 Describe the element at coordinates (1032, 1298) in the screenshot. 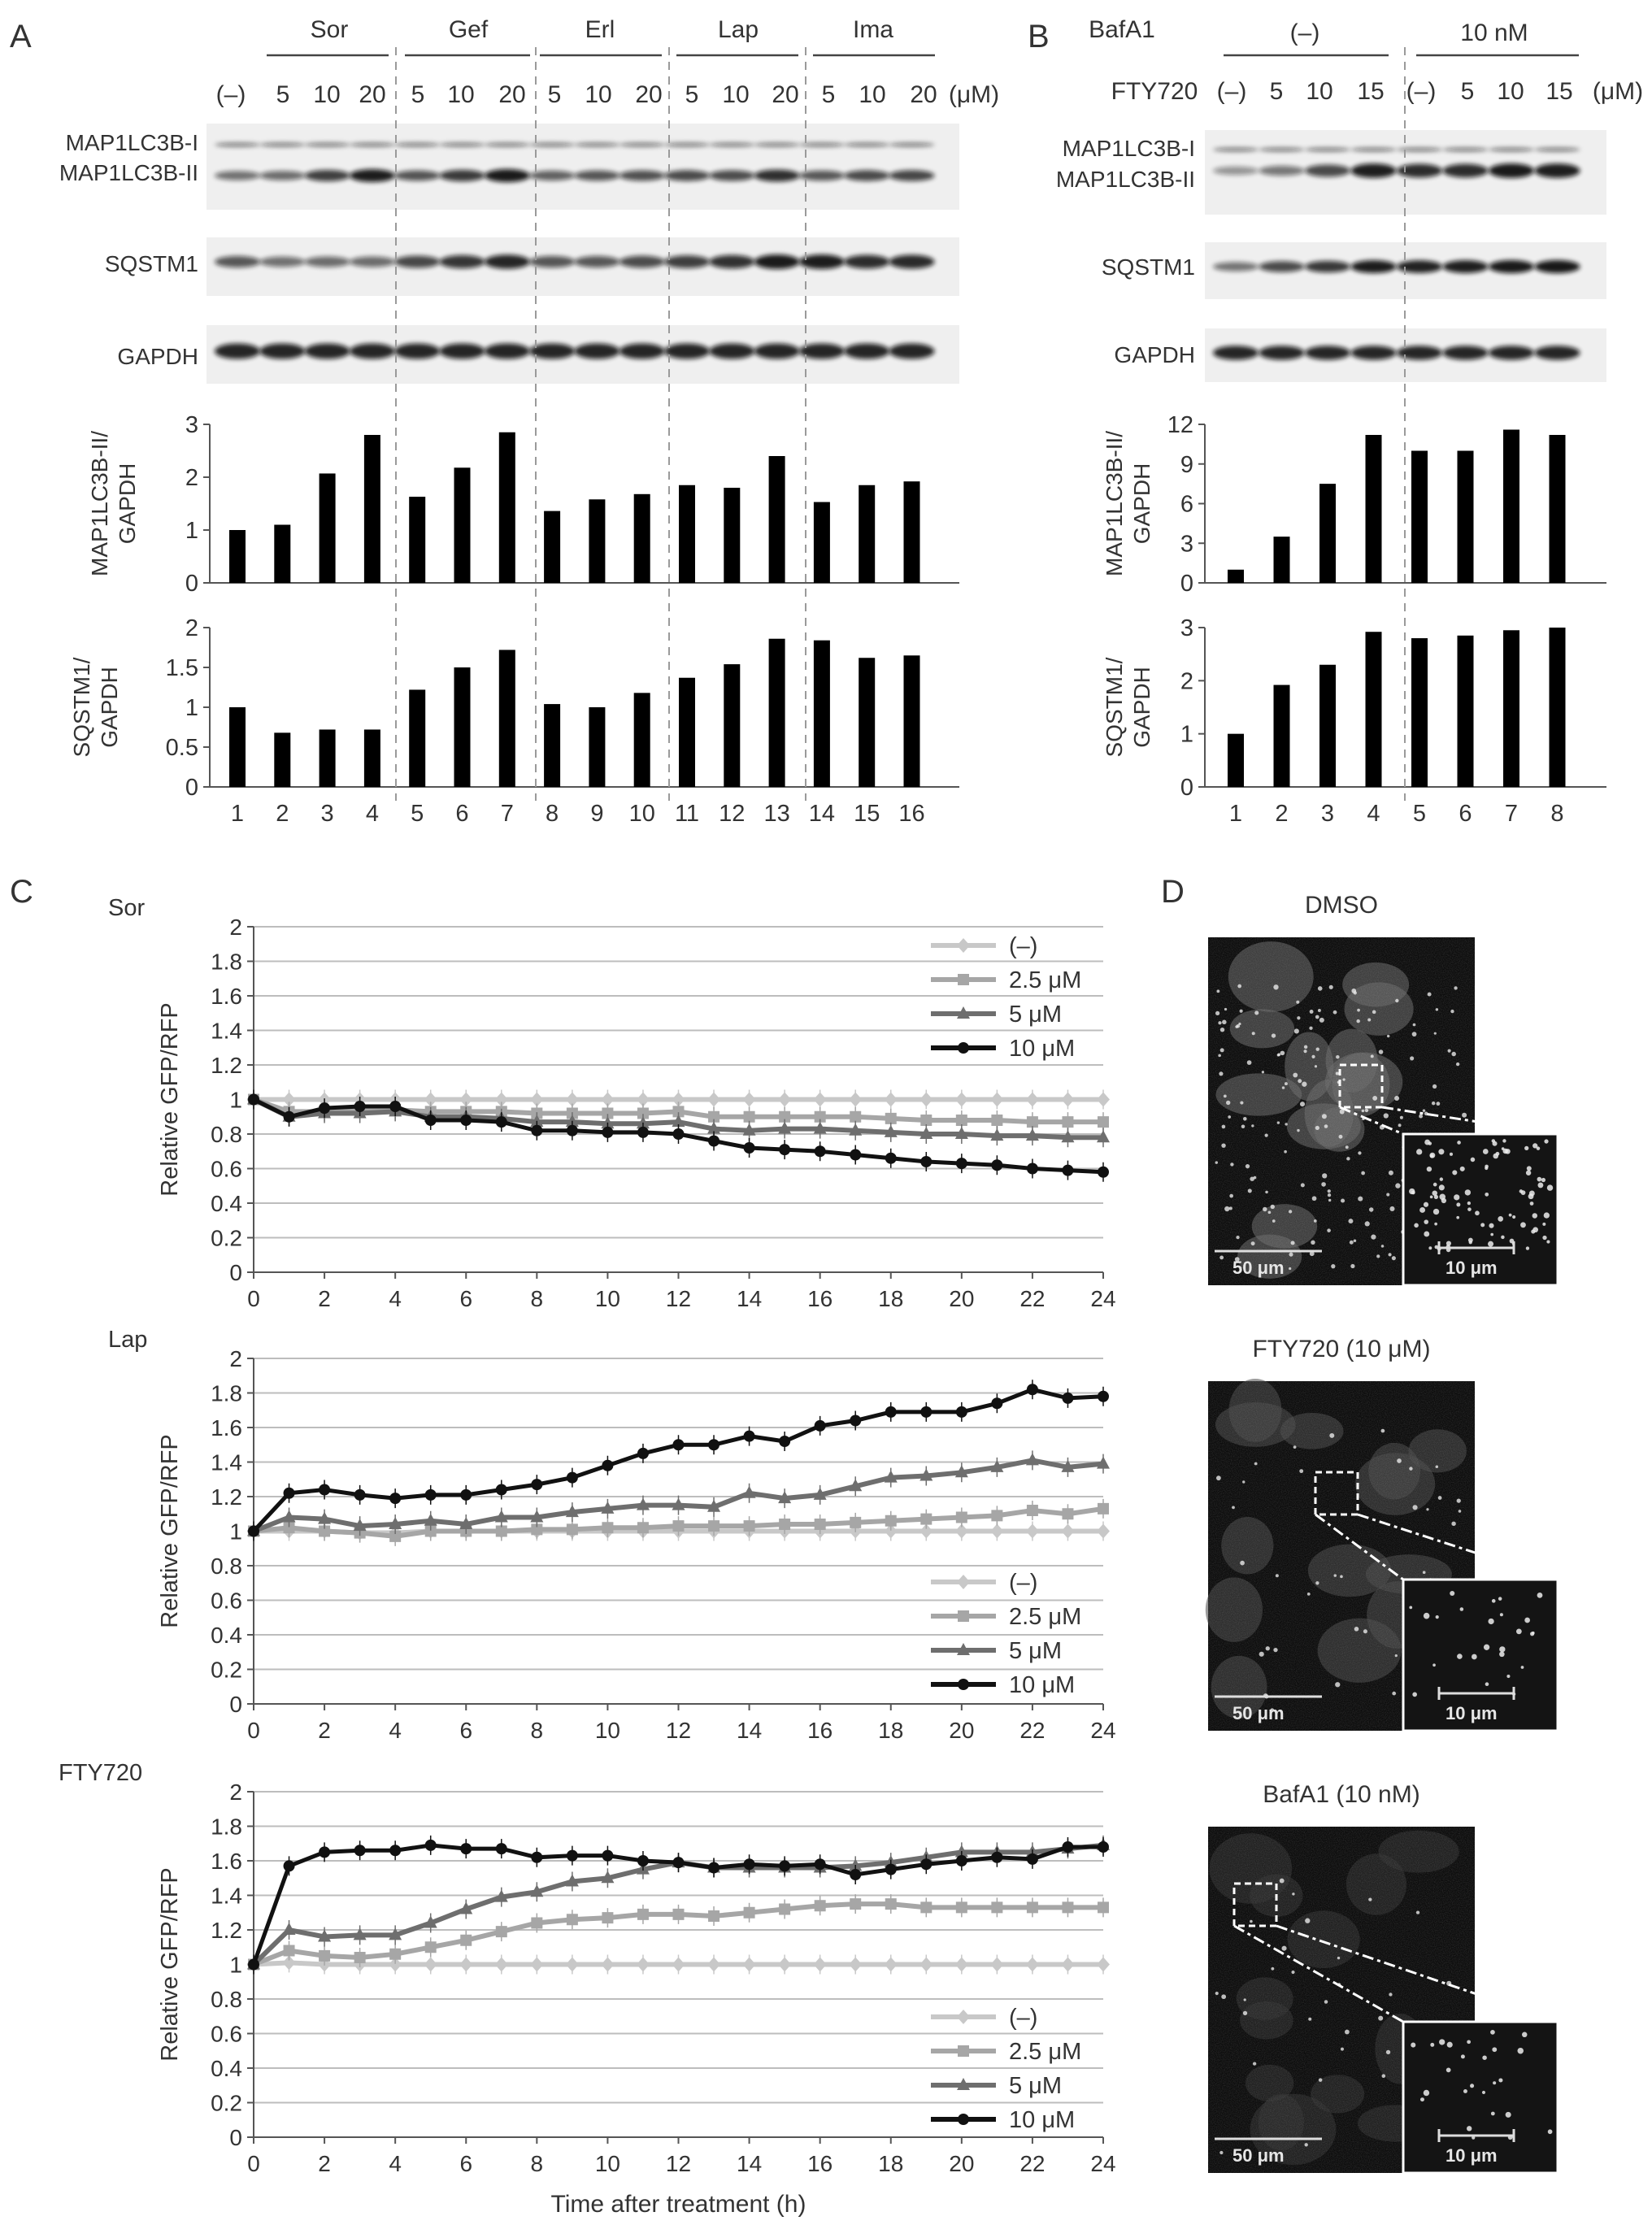

I see `x-tick-label: 22` at that location.